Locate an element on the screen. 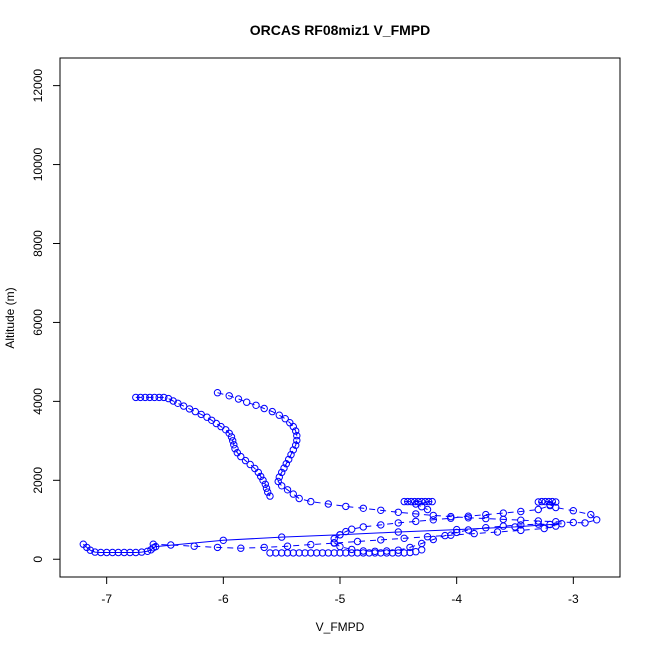  y-tick-label: 10000 is located at coordinates (38, 165).